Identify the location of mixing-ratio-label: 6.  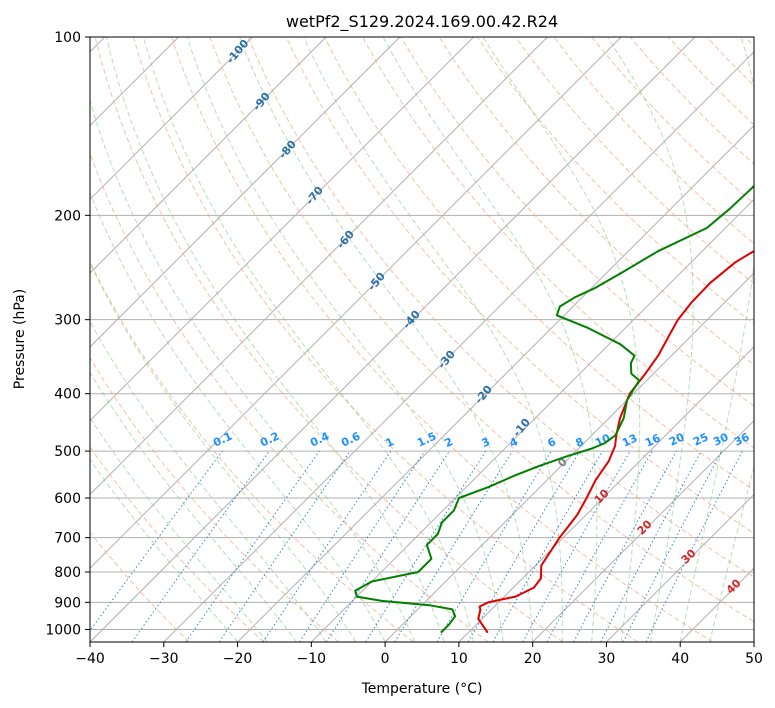
(552, 442).